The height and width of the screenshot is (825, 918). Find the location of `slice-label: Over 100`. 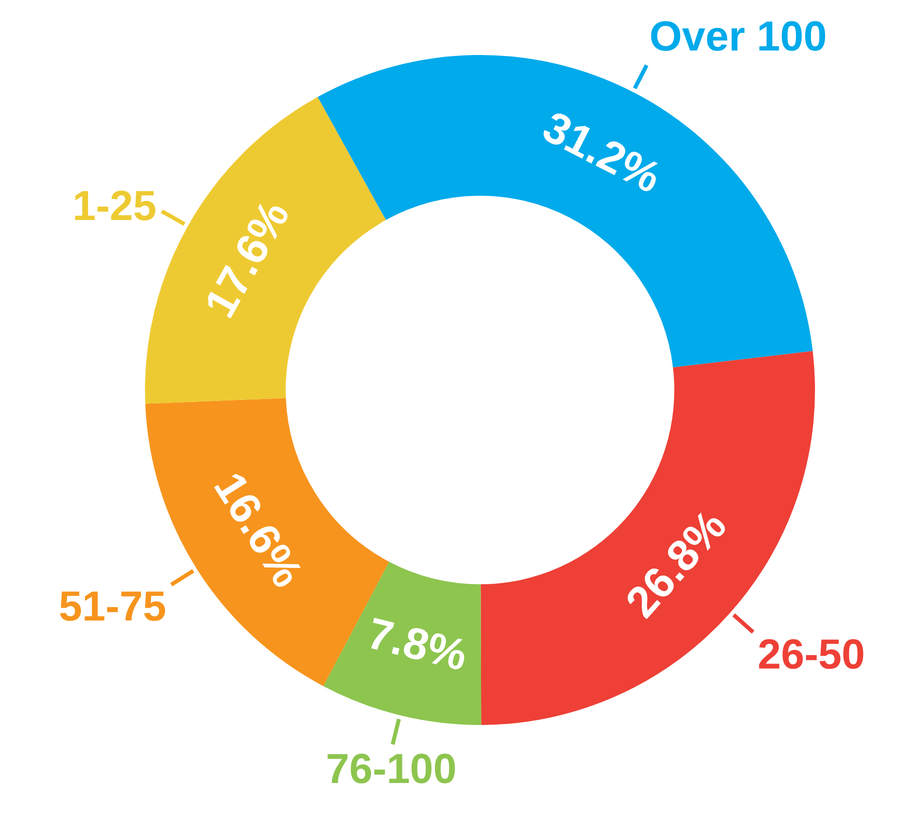

slice-label: Over 100 is located at coordinates (738, 36).